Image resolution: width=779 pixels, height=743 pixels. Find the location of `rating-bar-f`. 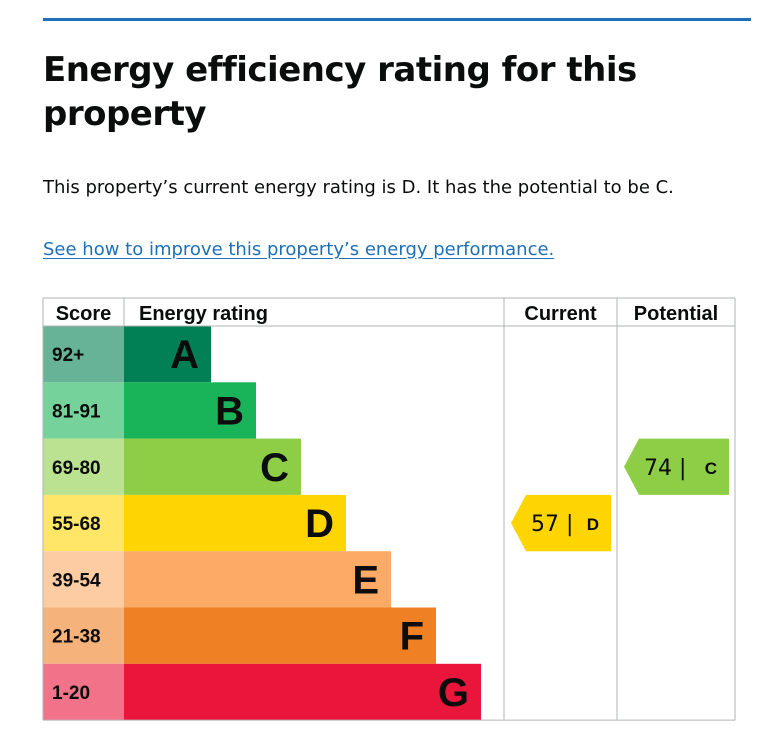

rating-bar-f is located at coordinates (280, 635).